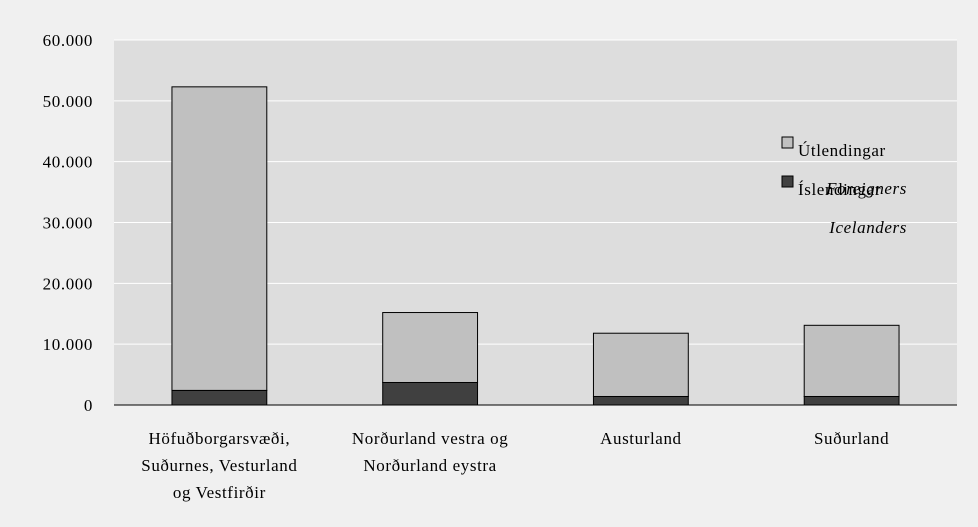  I want to click on y-tick-label: 60.000, so click(68, 40).